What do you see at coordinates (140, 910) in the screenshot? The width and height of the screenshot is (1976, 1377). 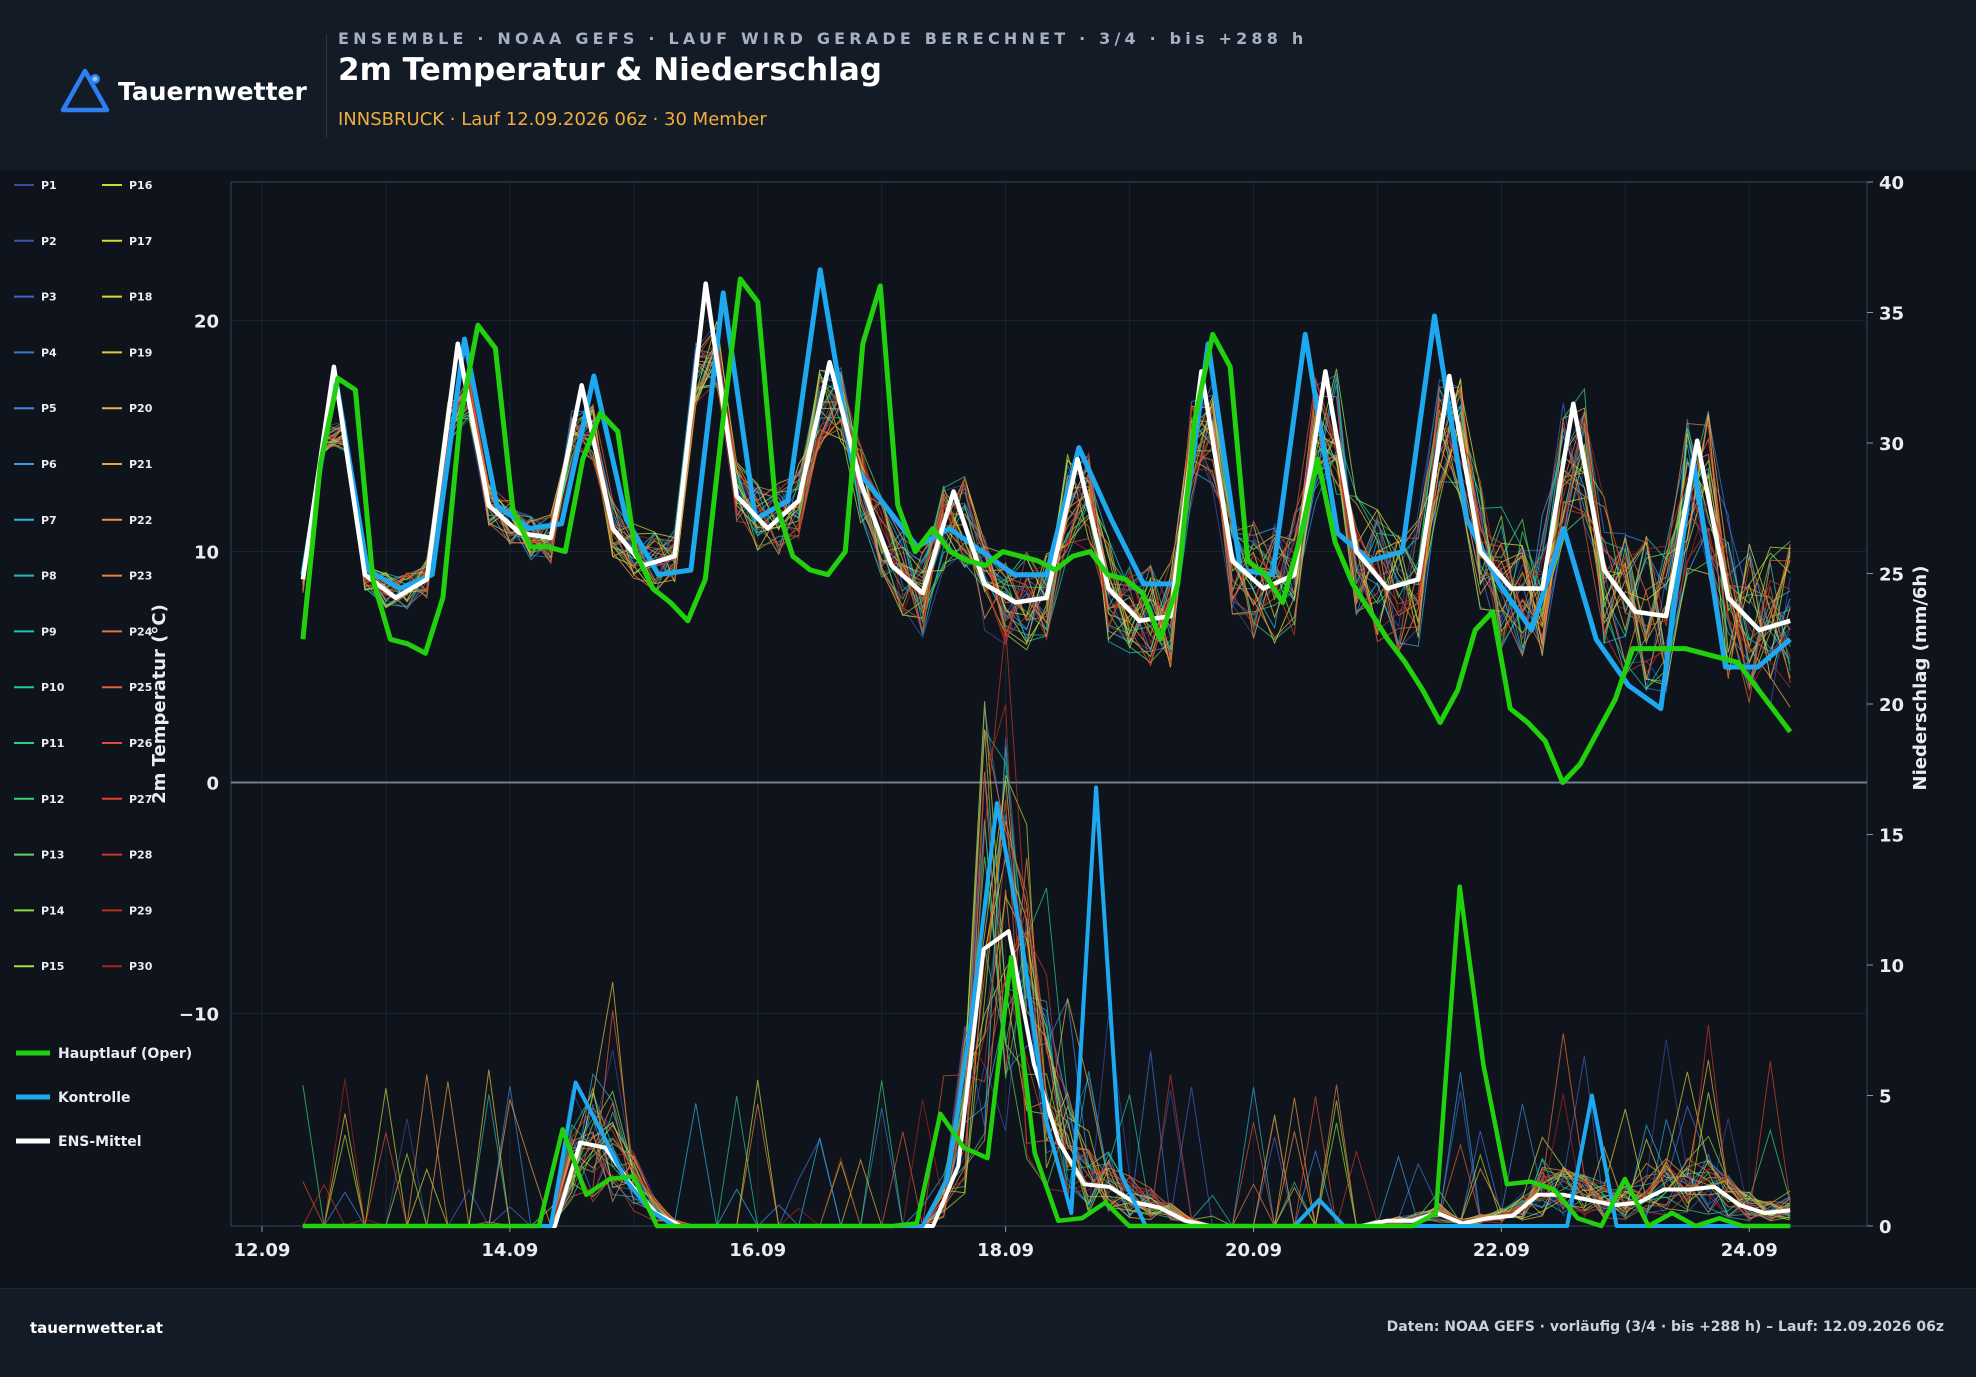 I see `legend-label-P29: P29` at bounding box center [140, 910].